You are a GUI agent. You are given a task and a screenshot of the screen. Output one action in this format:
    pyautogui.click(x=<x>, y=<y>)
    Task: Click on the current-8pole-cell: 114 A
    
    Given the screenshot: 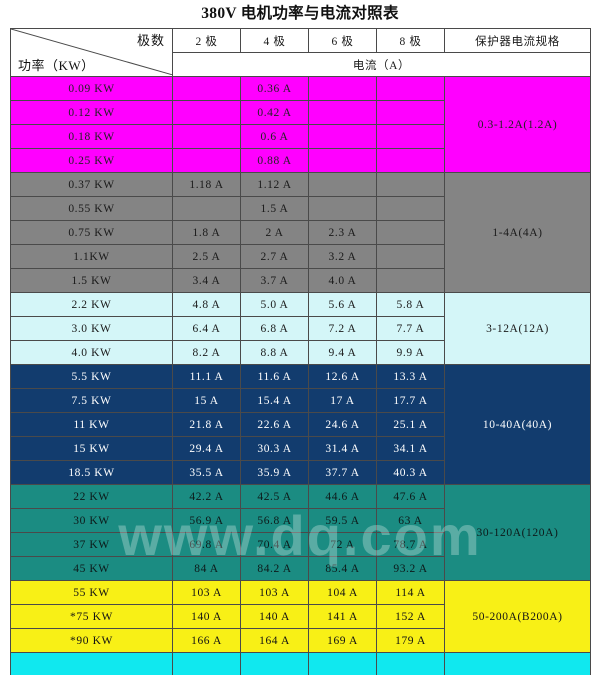 What is the action you would take?
    pyautogui.click(x=410, y=592)
    